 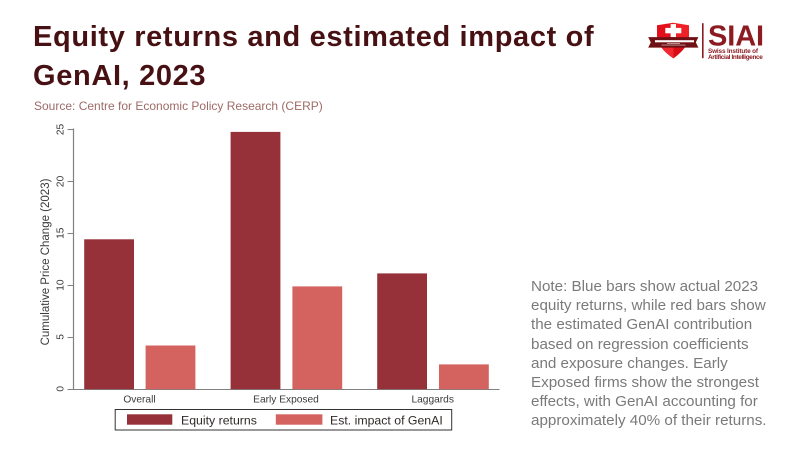 I want to click on svg-text: 10, so click(x=61, y=285).